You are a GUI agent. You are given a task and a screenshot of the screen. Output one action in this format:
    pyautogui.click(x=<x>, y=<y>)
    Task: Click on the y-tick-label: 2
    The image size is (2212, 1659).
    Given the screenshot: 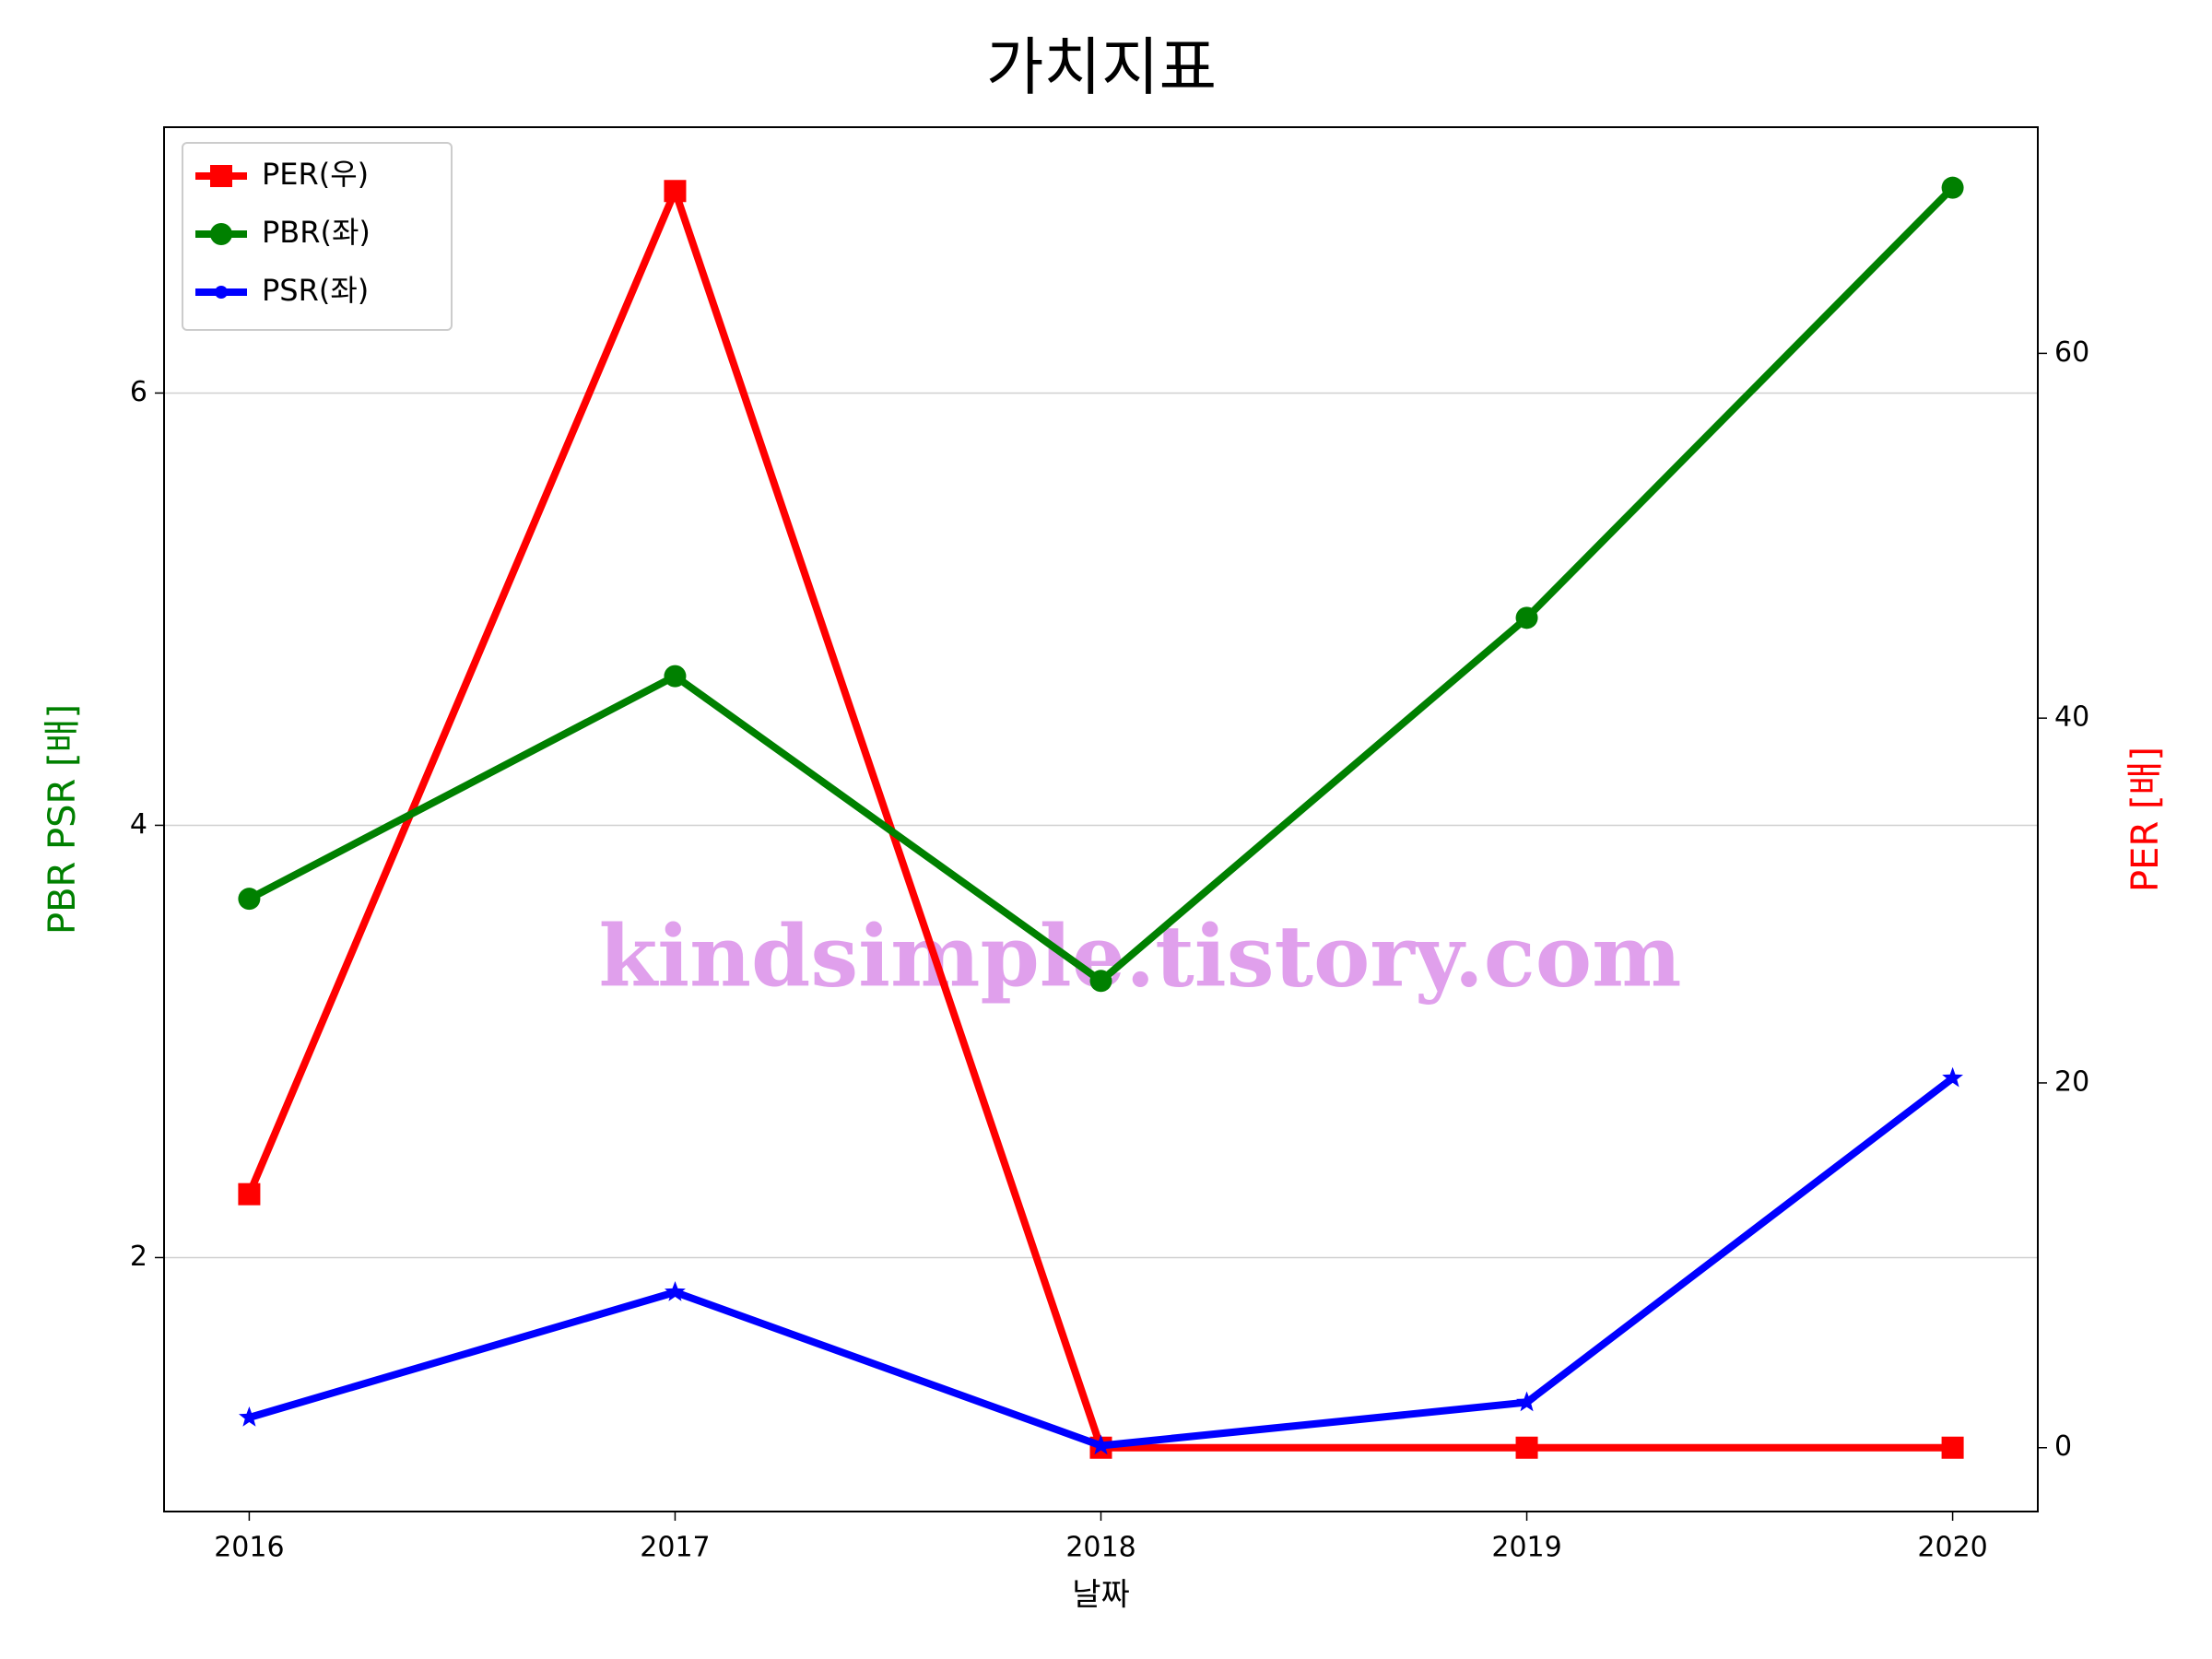 What is the action you would take?
    pyautogui.click(x=138, y=1257)
    